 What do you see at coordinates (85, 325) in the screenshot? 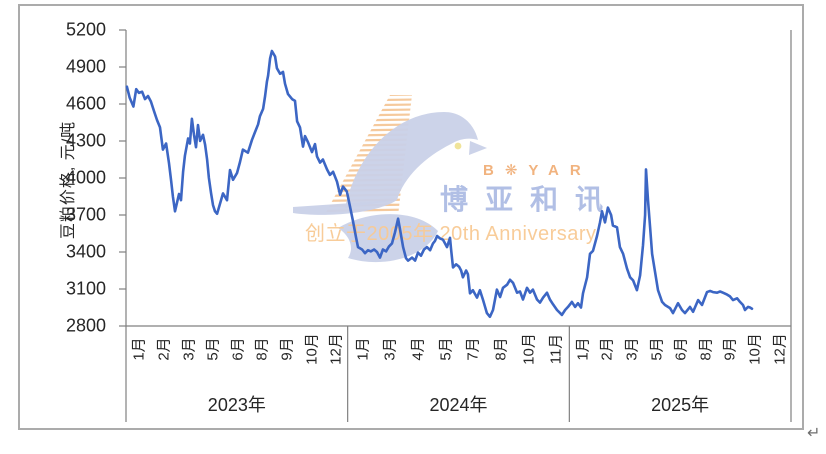
I see `y-tick-label: 2800` at bounding box center [85, 325].